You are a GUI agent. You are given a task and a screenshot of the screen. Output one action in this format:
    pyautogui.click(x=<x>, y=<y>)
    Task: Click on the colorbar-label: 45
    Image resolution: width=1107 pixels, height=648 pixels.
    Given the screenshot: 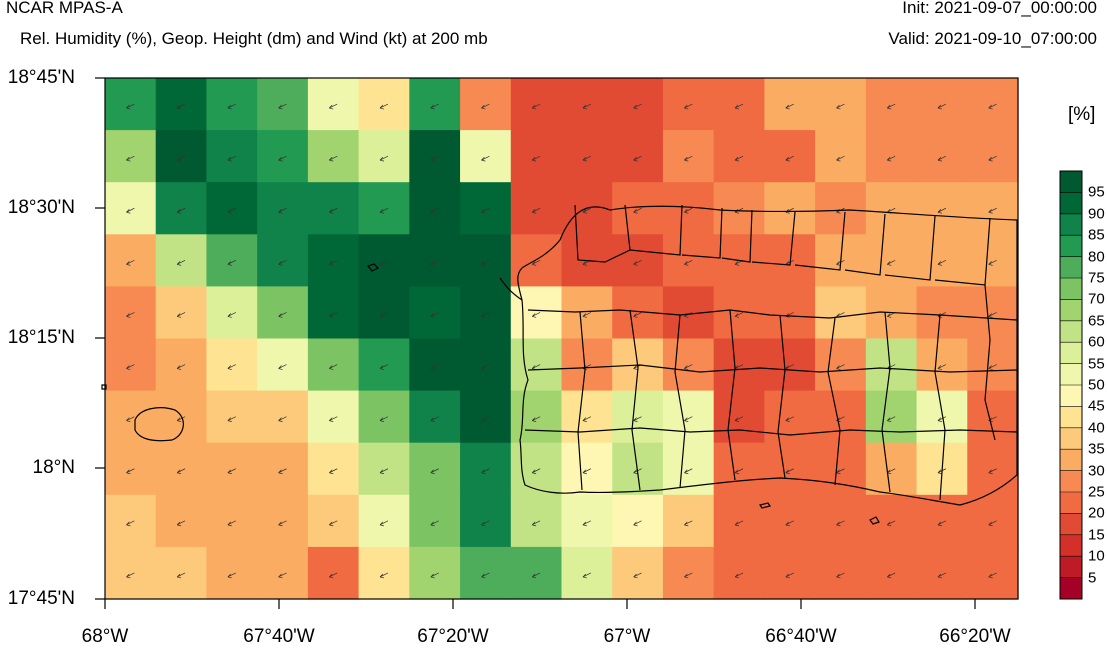 What is the action you would take?
    pyautogui.click(x=1096, y=406)
    